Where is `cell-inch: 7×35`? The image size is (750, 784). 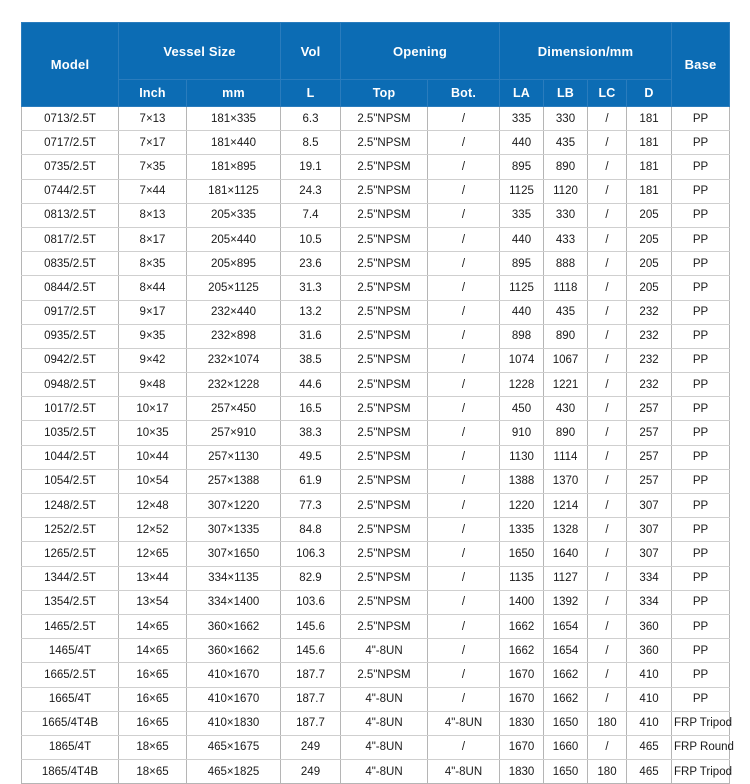
cell-inch: 7×35 is located at coordinates (152, 167).